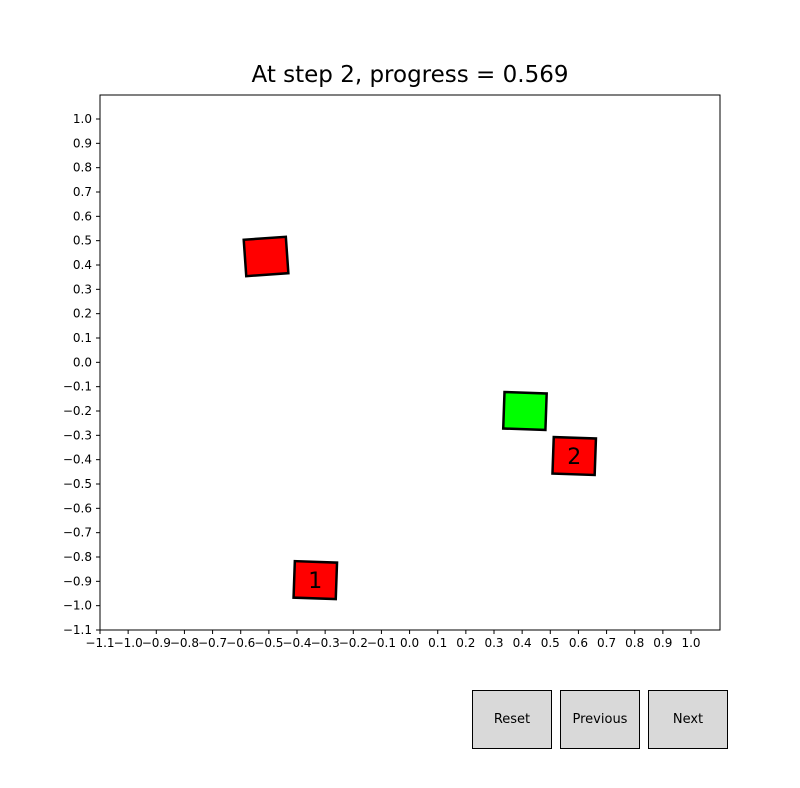  I want to click on y-tick-label: −0.3, so click(77, 435).